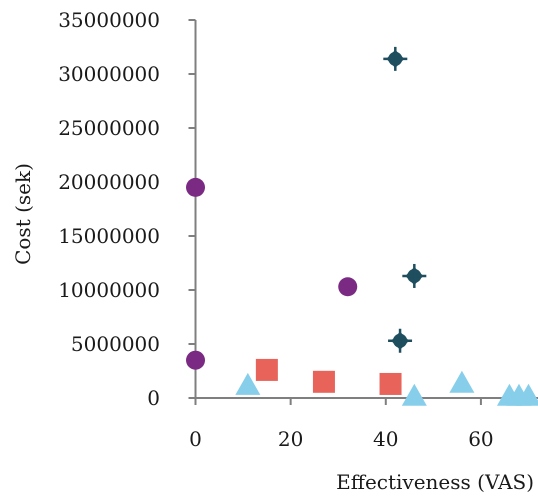 This screenshot has height=496, width=538. What do you see at coordinates (290, 439) in the screenshot?
I see `x-tick-label: 20` at bounding box center [290, 439].